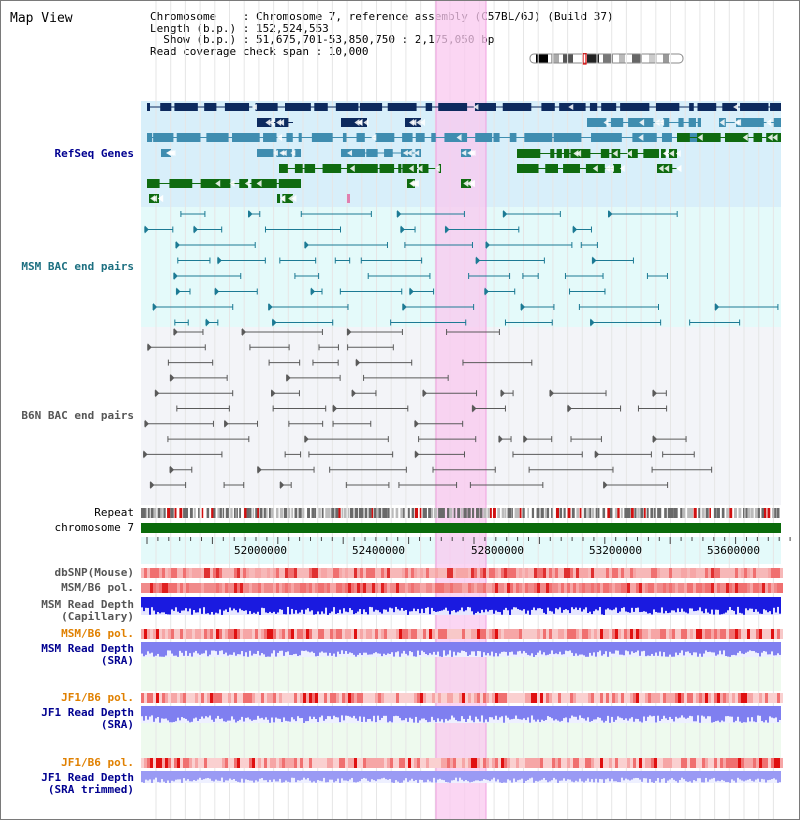  Describe the element at coordinates (607, 59) in the screenshot. I see `chromosome-ideogram` at that location.